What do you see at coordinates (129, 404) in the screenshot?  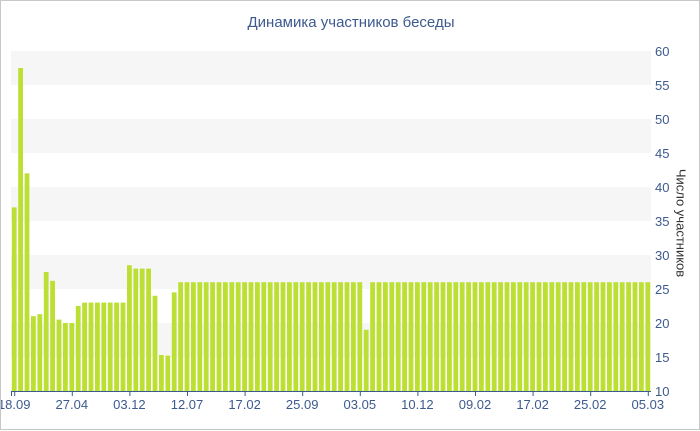 I see `x-tick-label: 03.12` at bounding box center [129, 404].